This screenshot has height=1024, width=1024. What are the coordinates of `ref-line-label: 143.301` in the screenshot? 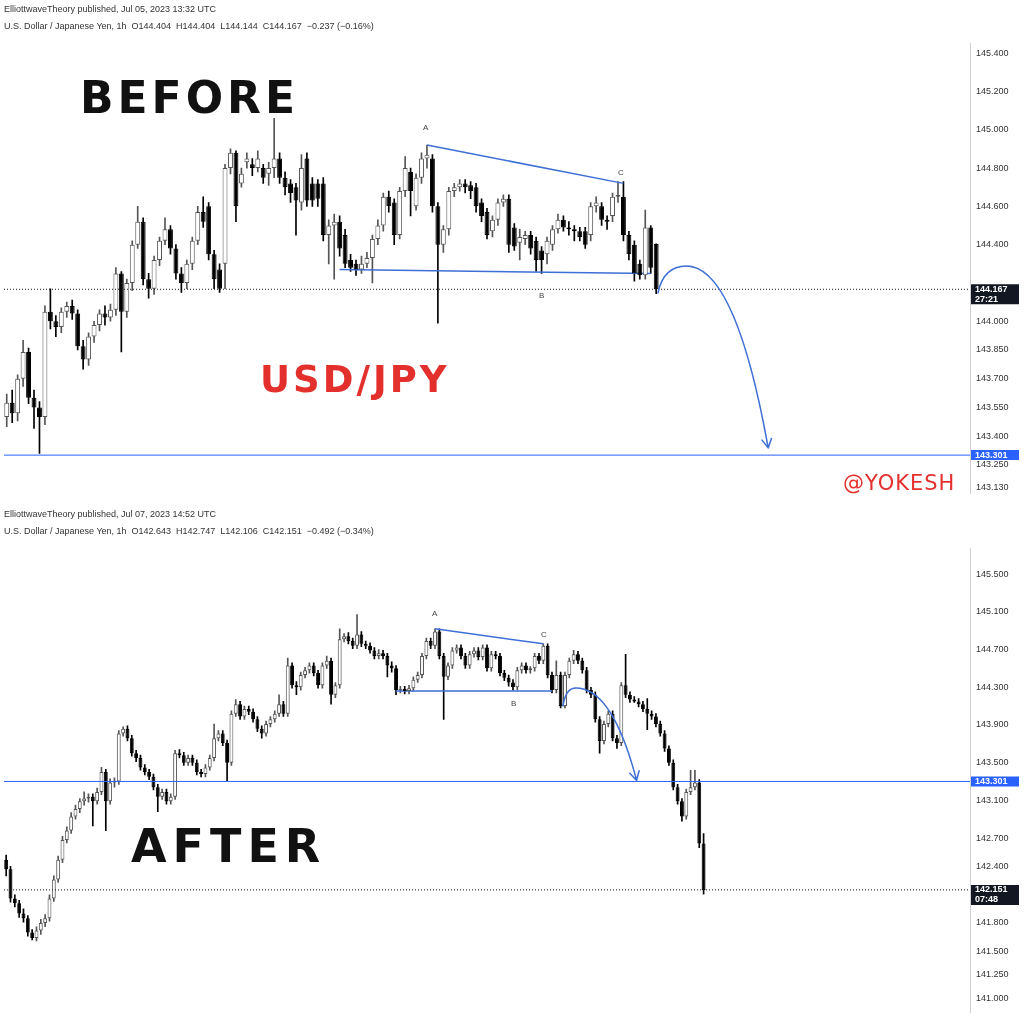 It's located at (991, 454).